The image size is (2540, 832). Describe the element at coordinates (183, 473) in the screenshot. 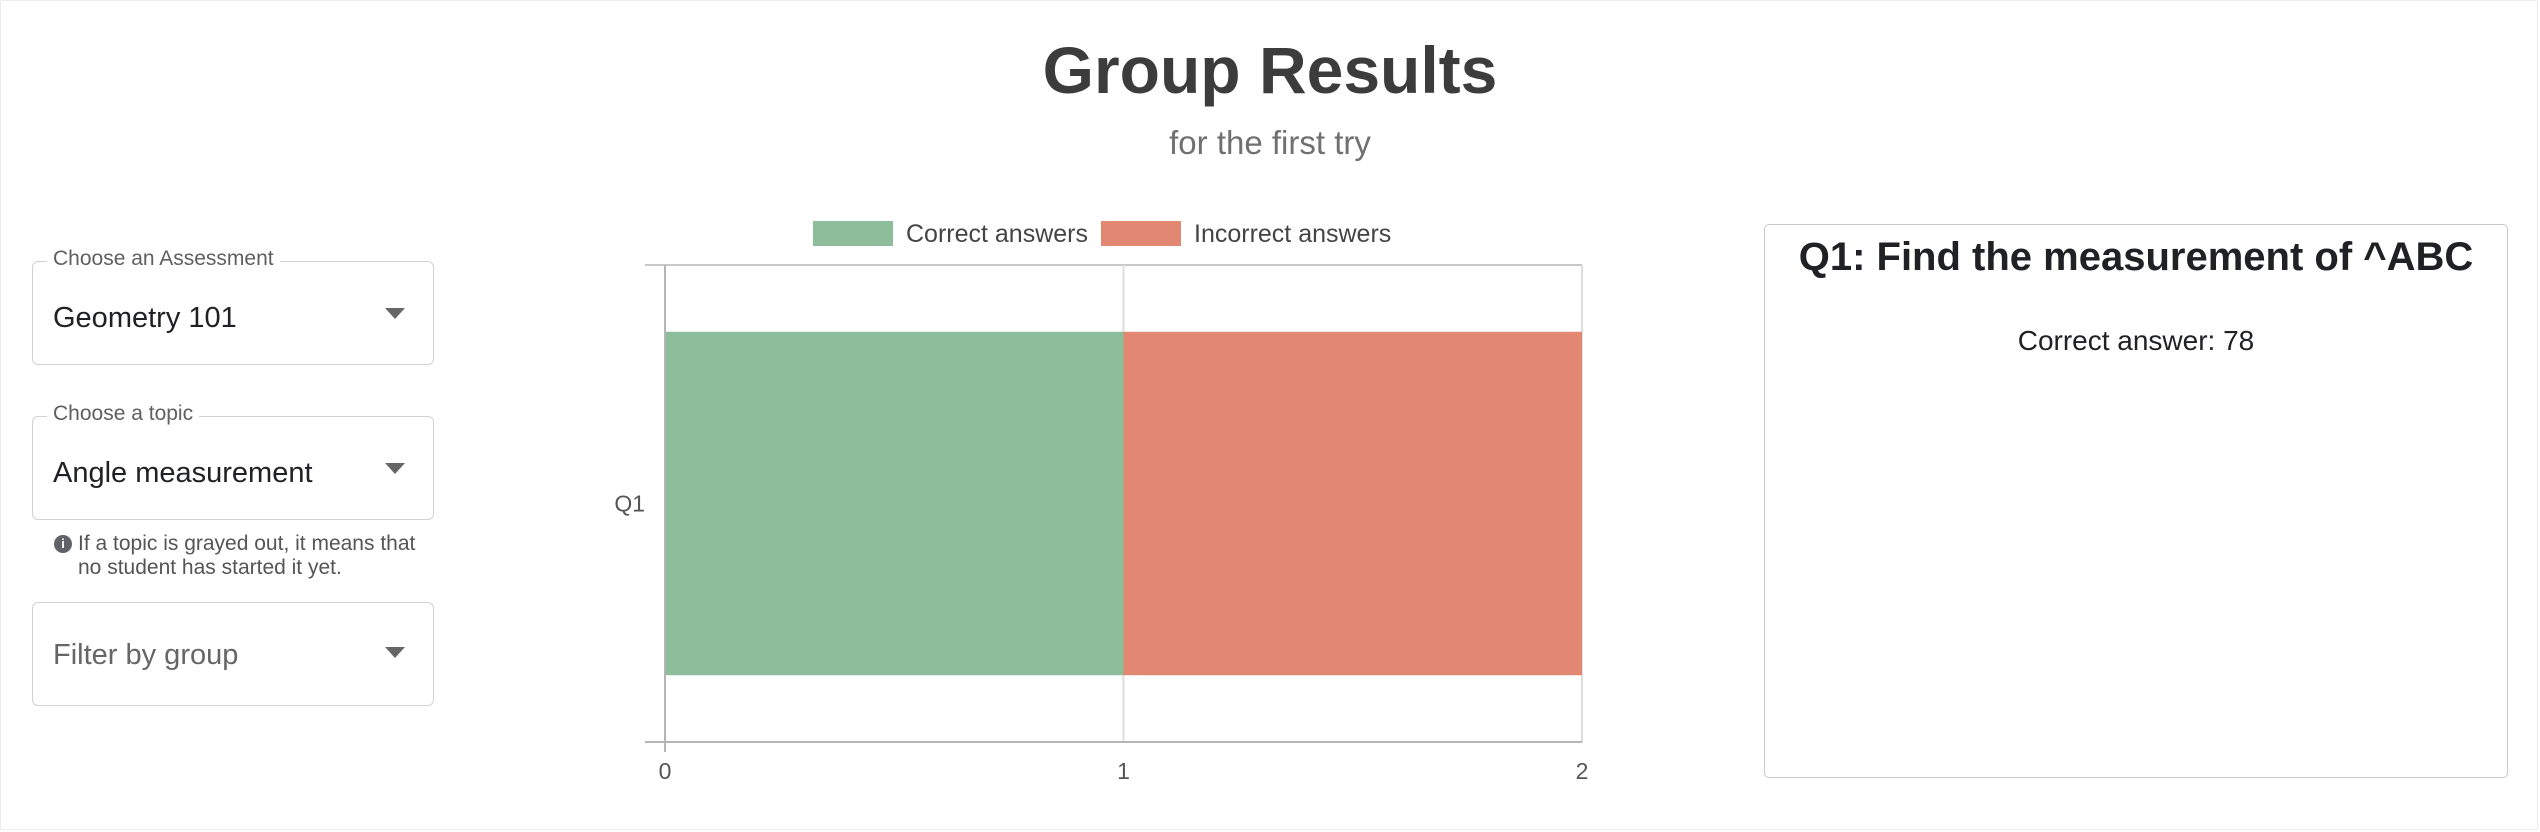

I see `topic-select-value: Angle measurement` at that location.